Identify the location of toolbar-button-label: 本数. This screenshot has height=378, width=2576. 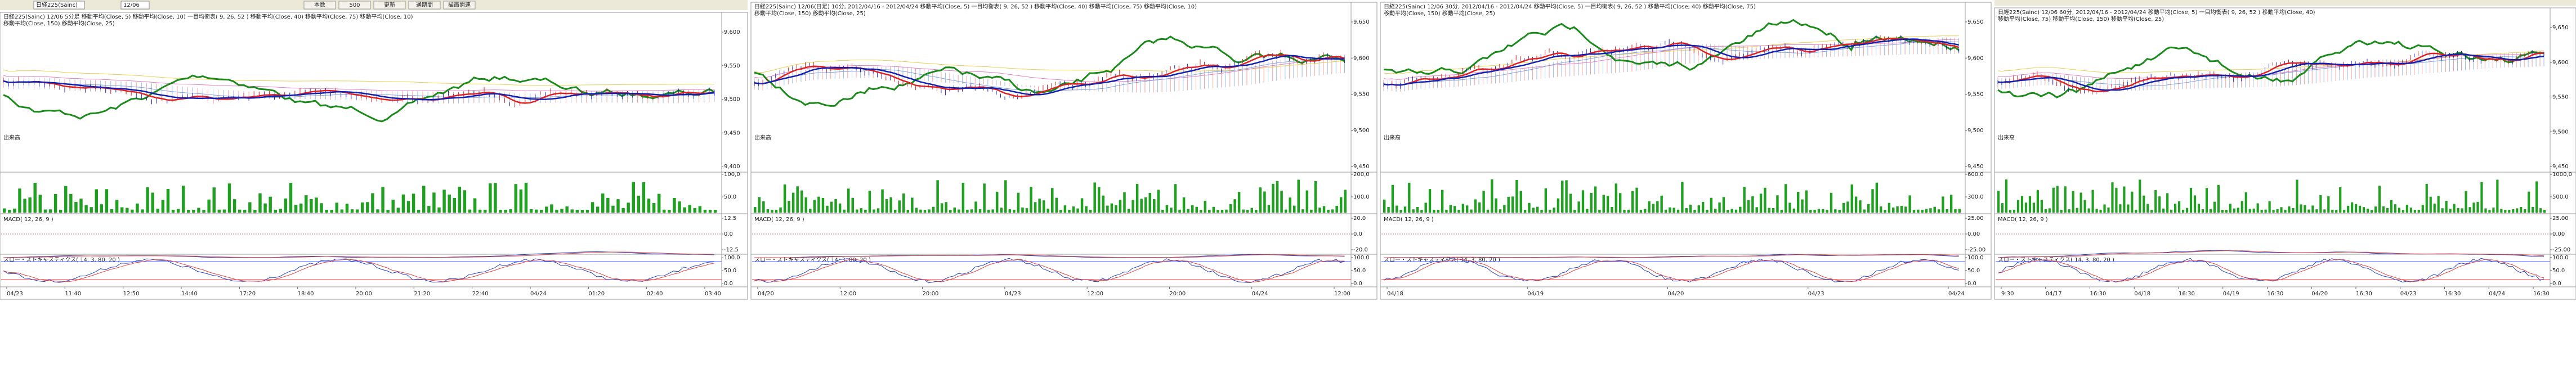
(319, 4).